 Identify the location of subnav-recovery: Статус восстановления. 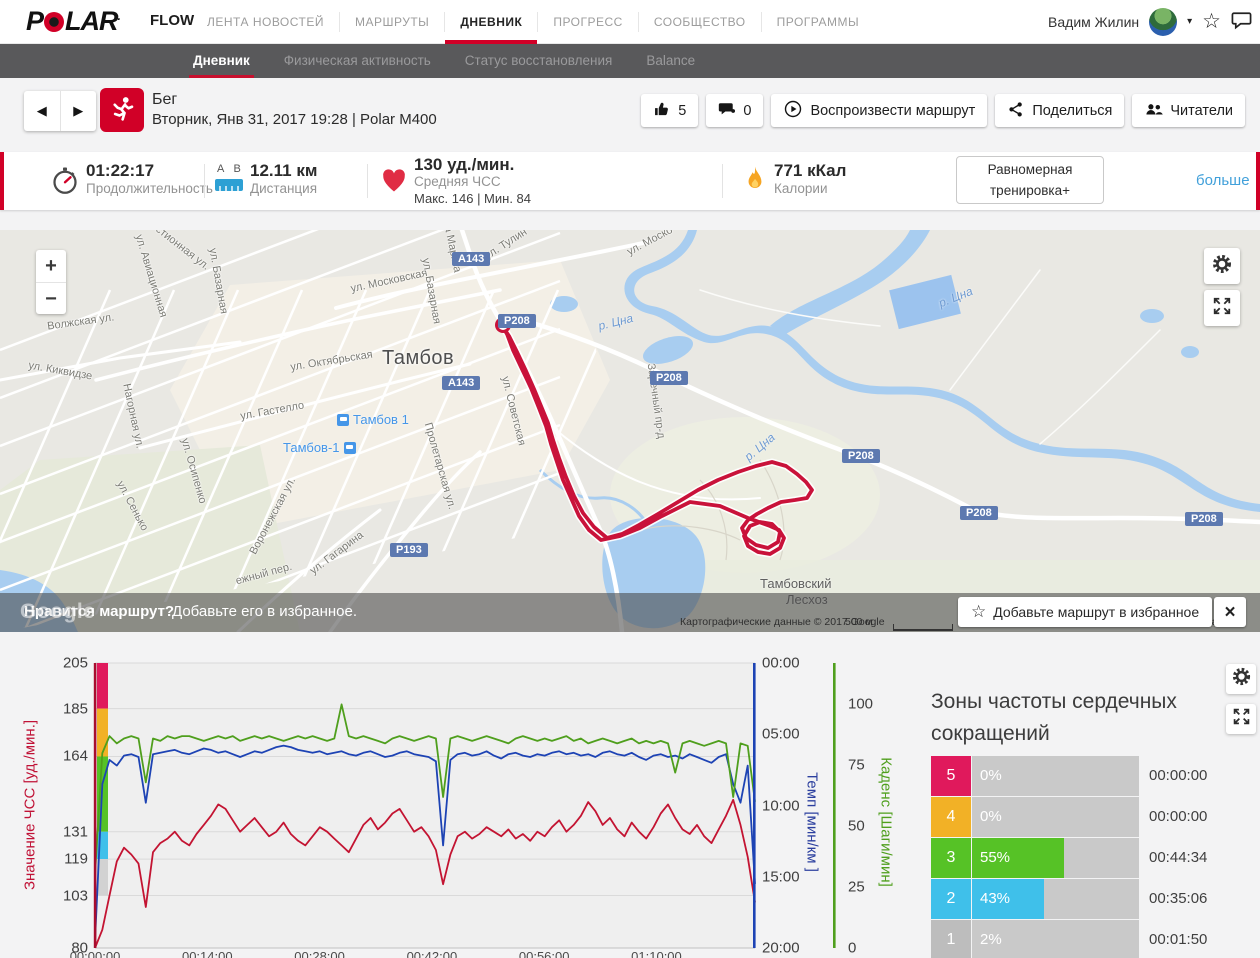
(538, 60).